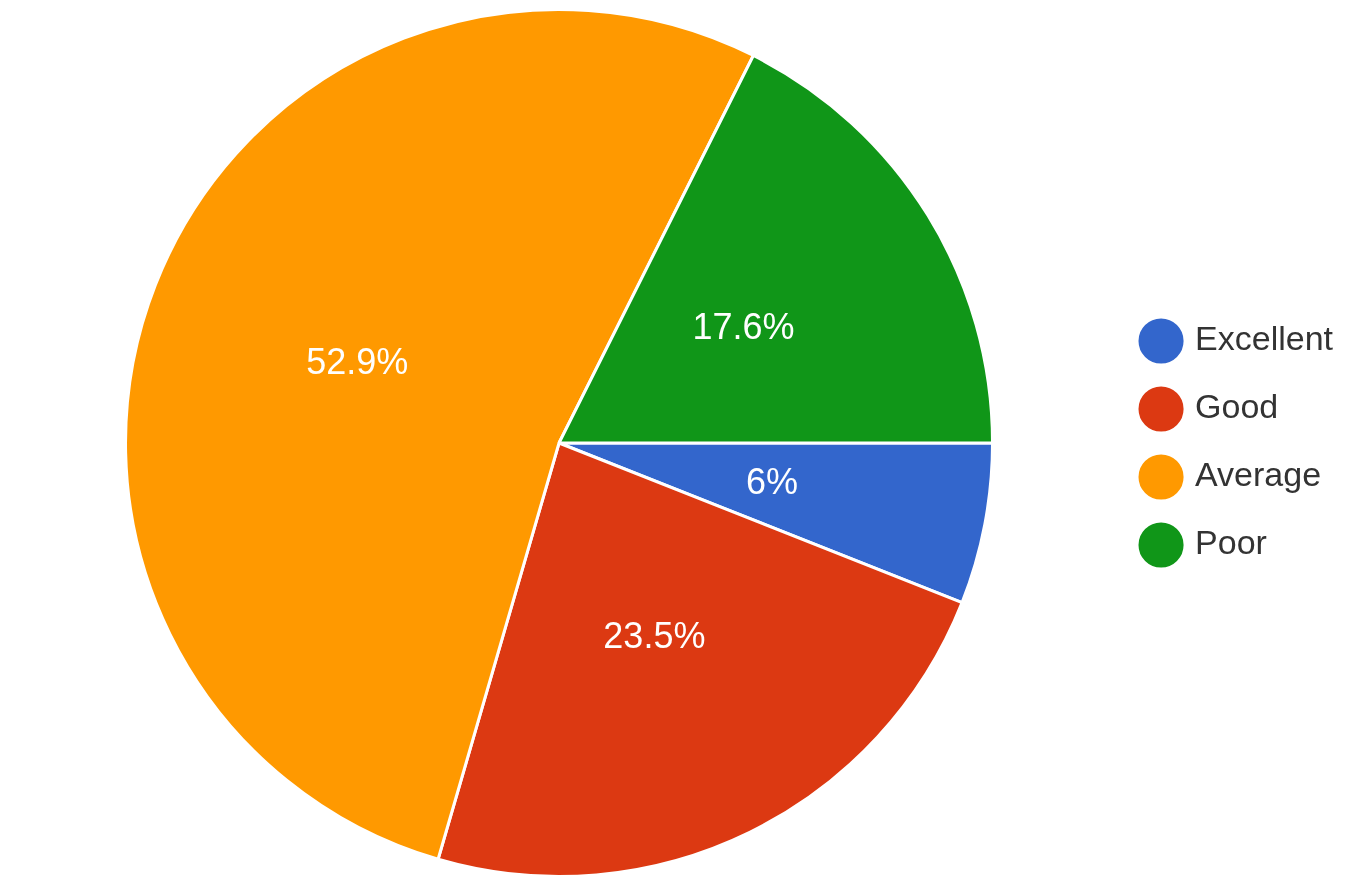 This screenshot has height=888, width=1363. I want to click on data-label: 52.9%, so click(357, 361).